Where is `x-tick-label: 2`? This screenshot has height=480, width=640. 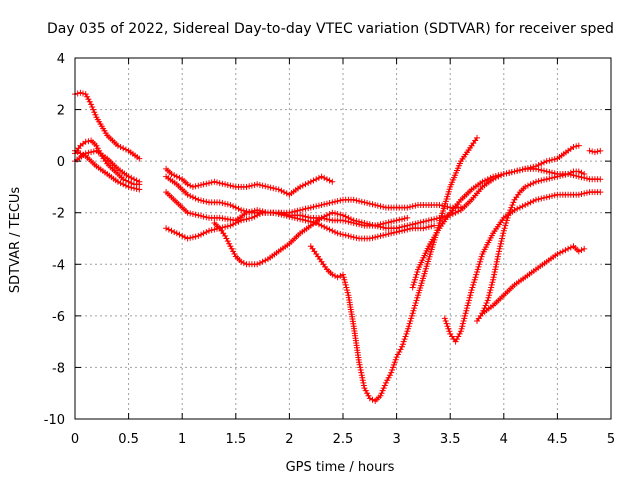
x-tick-label: 2 is located at coordinates (289, 439).